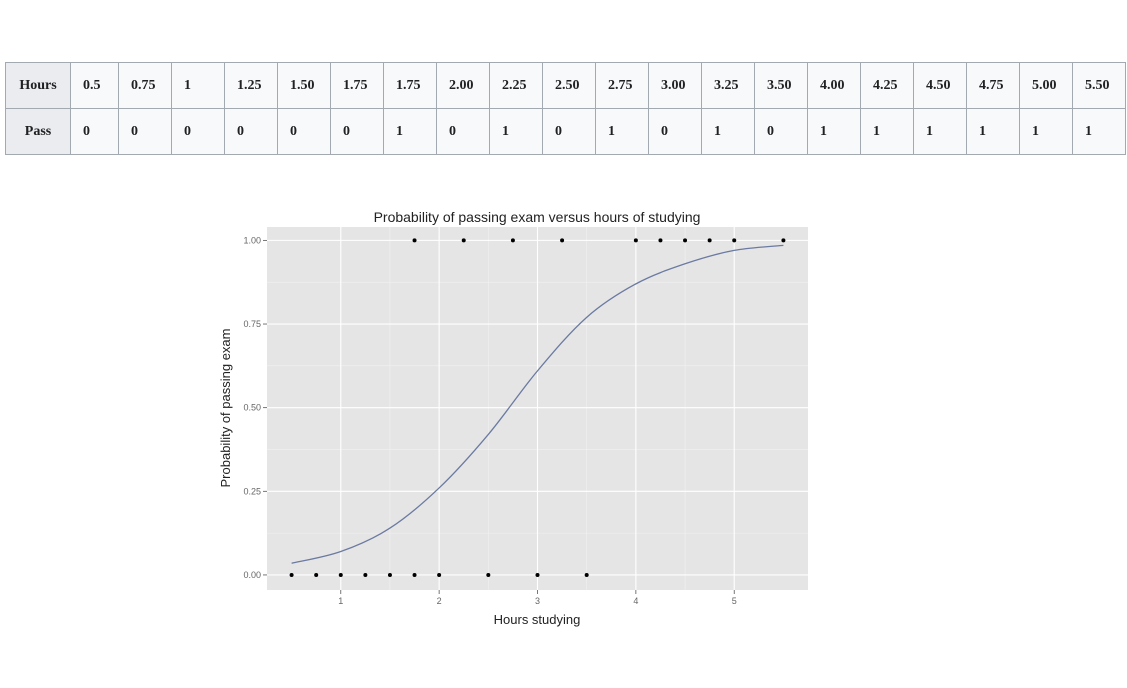 The image size is (1127, 688). What do you see at coordinates (537, 619) in the screenshot?
I see `x-axis-label: Hours studying` at bounding box center [537, 619].